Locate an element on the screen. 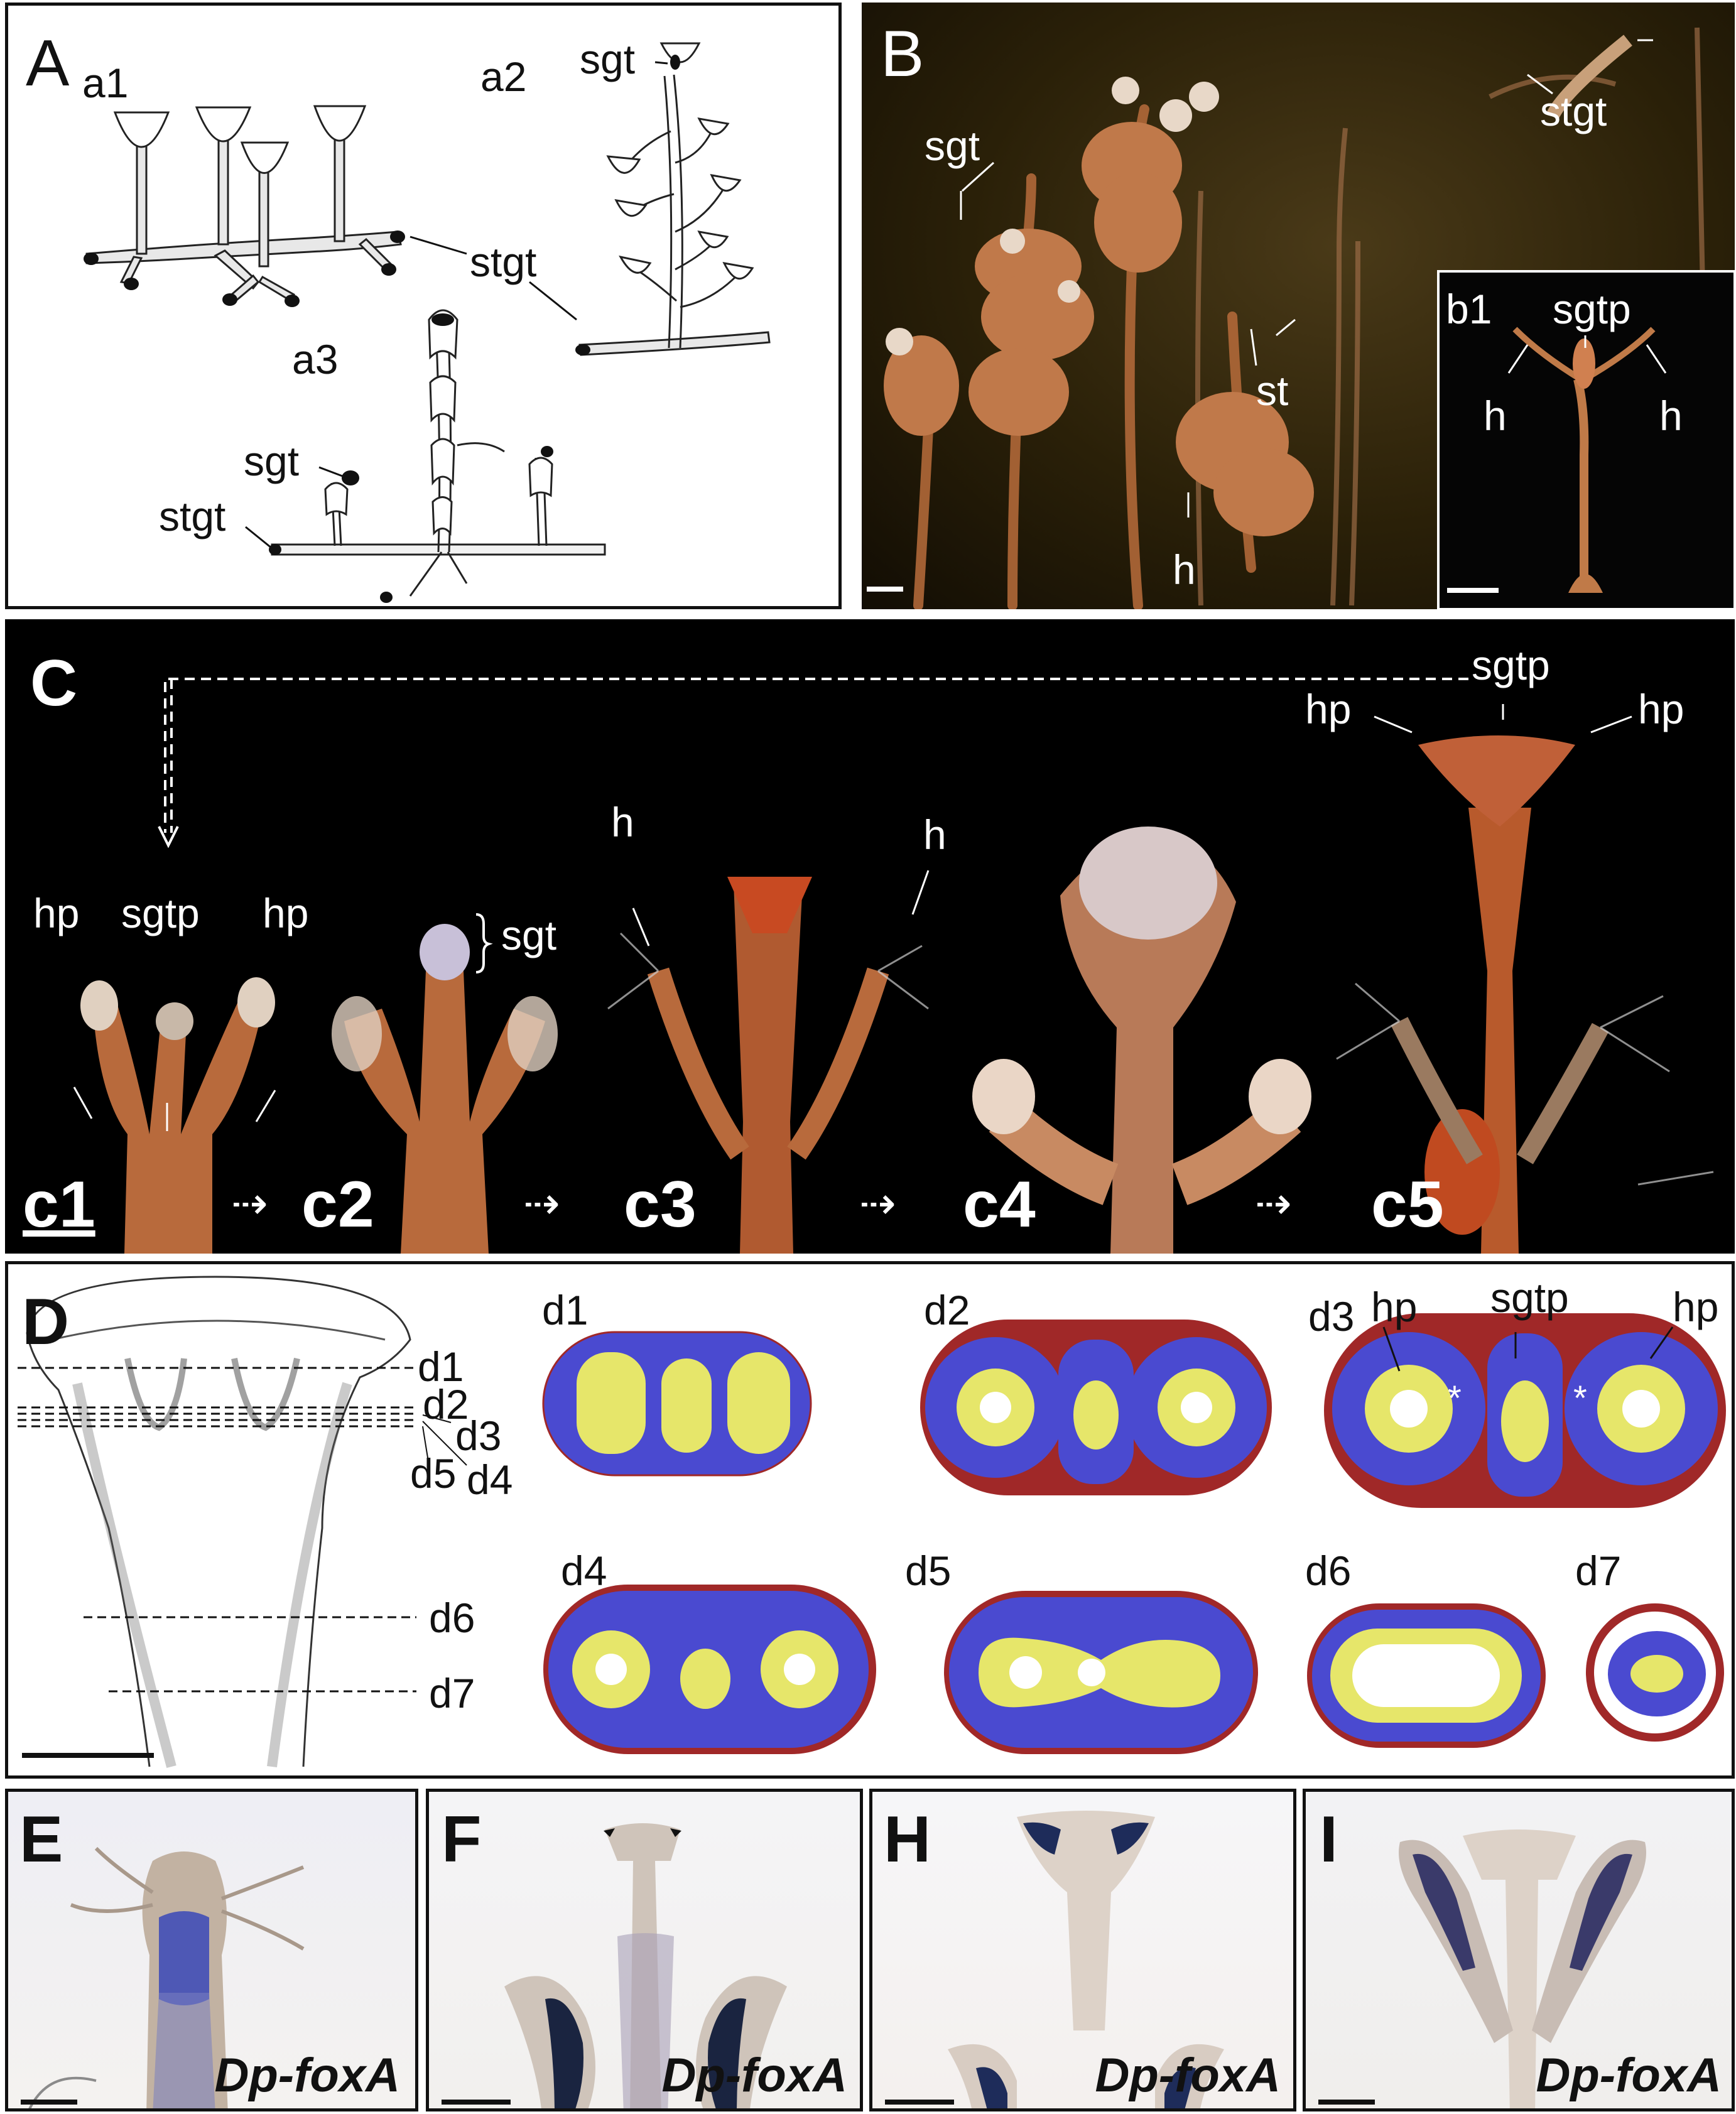  stage-label-c2: c2 is located at coordinates (337, 1204).